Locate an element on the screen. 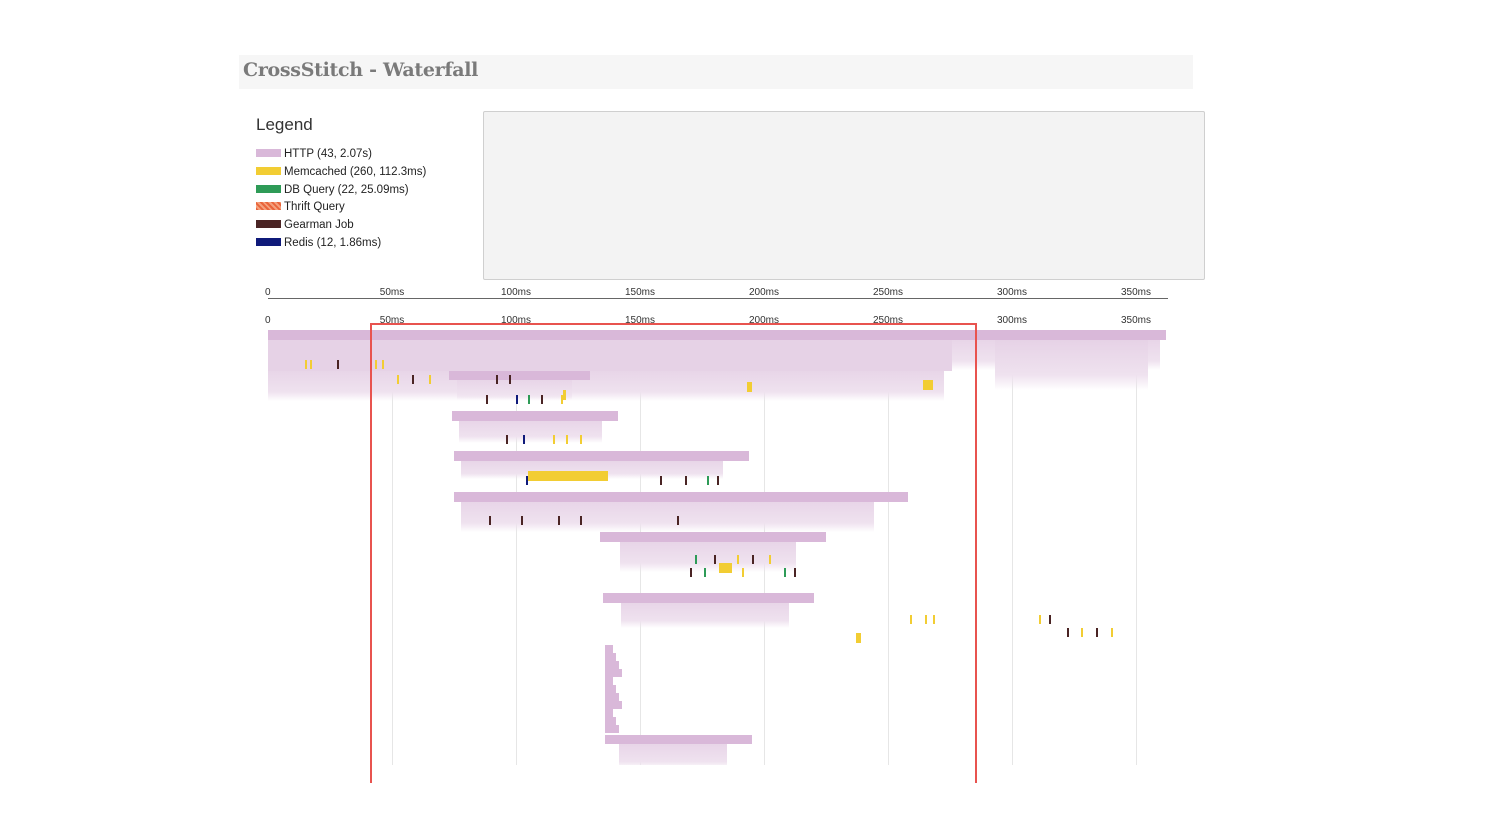 Image resolution: width=1511 pixels, height=835 pixels. legend-item-memcached: Memcached (260, 112.3ms) is located at coordinates (341, 173).